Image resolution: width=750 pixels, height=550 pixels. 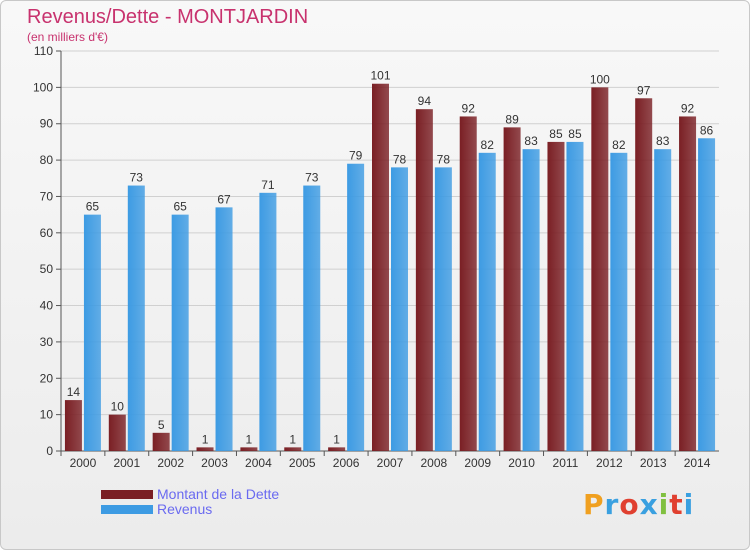 I want to click on logo-letter: x, so click(x=649, y=504).